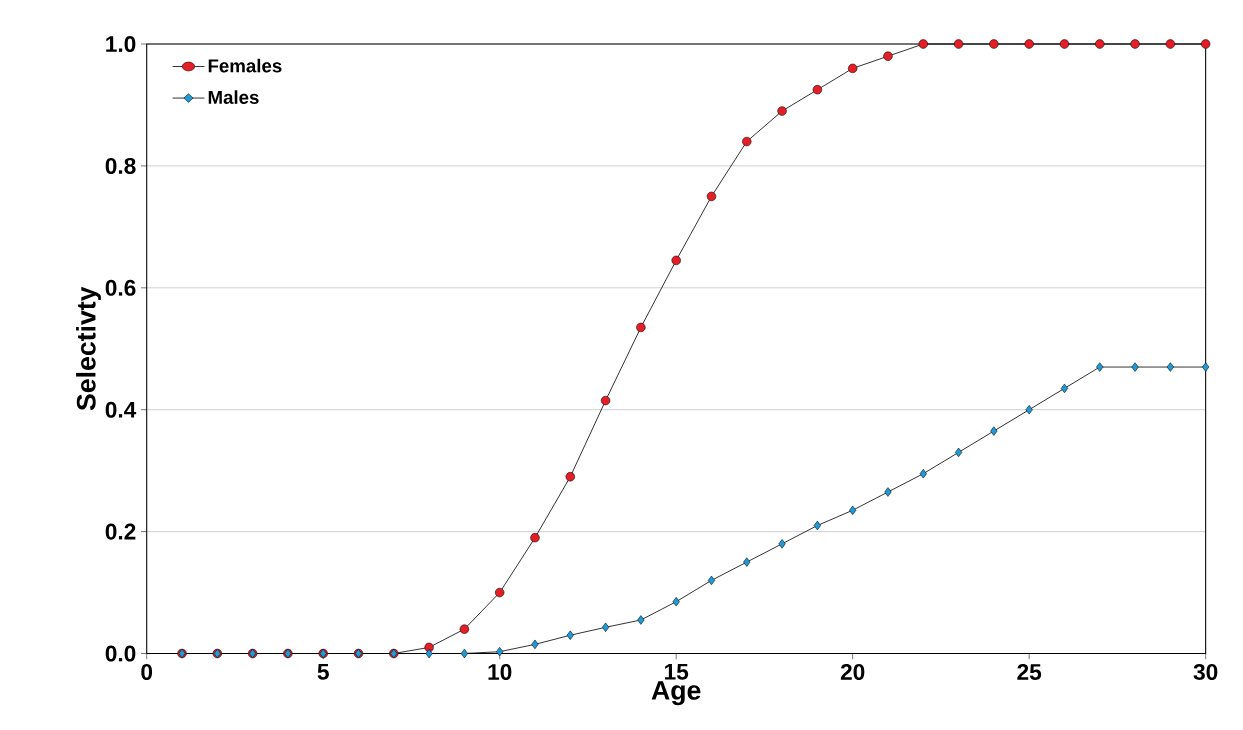 This screenshot has width=1243, height=730. Describe the element at coordinates (500, 672) in the screenshot. I see `x-tick-label: 10` at that location.